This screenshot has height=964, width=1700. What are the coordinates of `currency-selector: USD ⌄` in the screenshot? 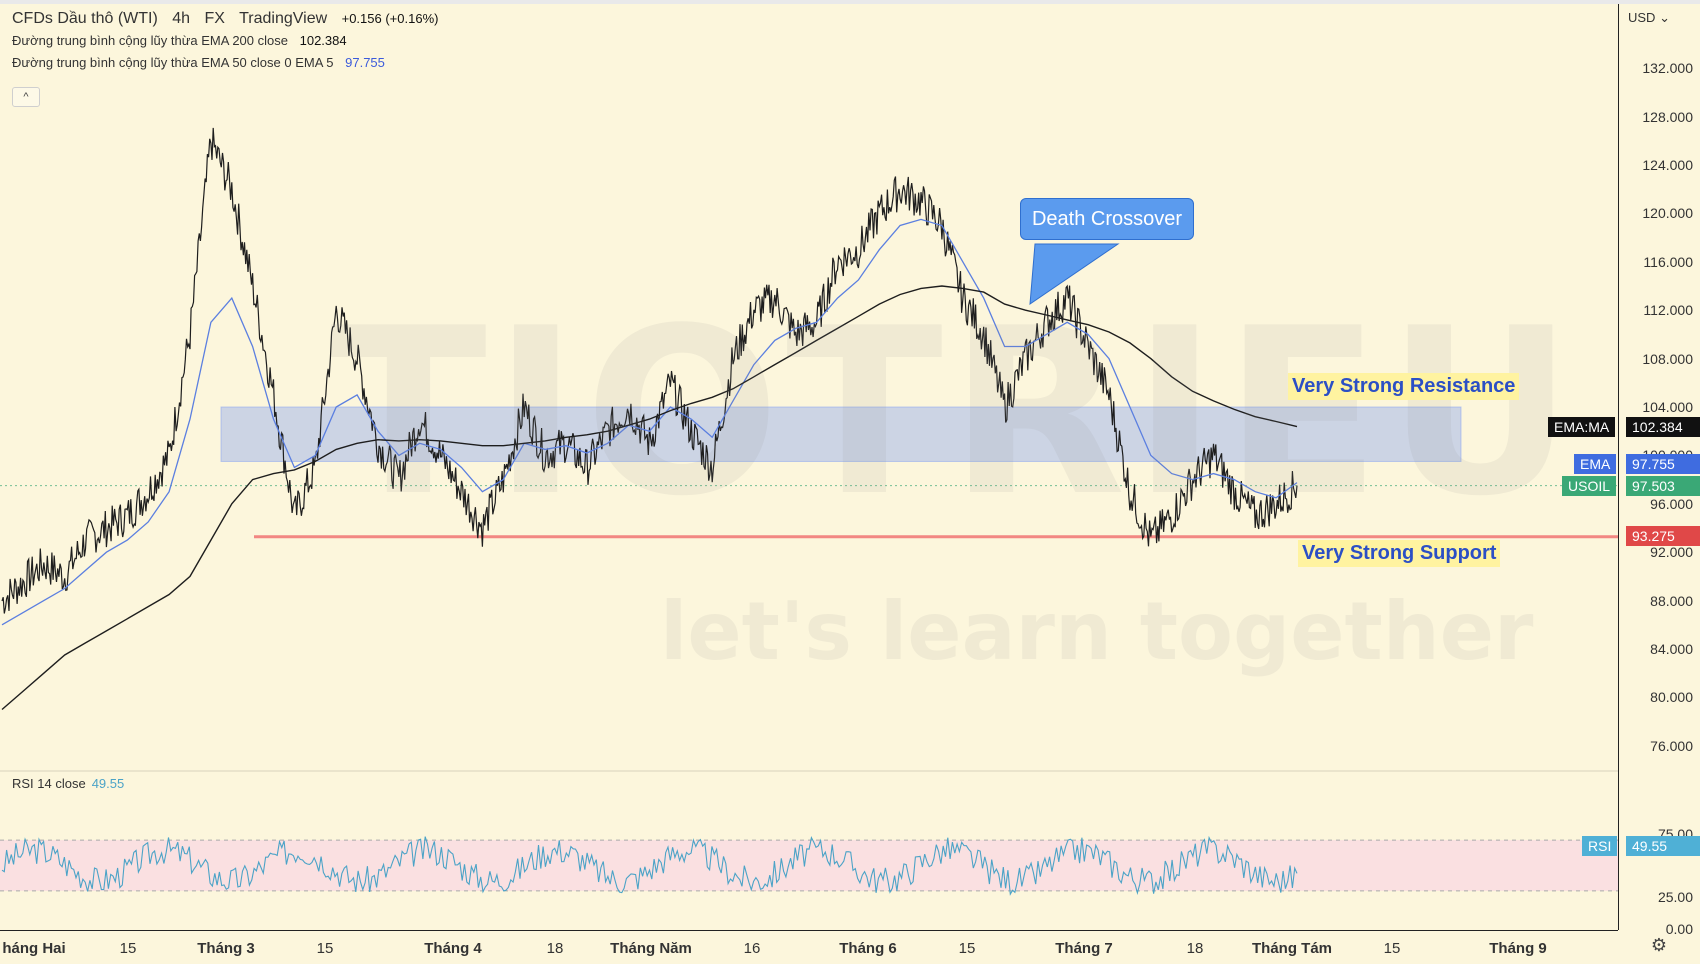 It's located at (1649, 18).